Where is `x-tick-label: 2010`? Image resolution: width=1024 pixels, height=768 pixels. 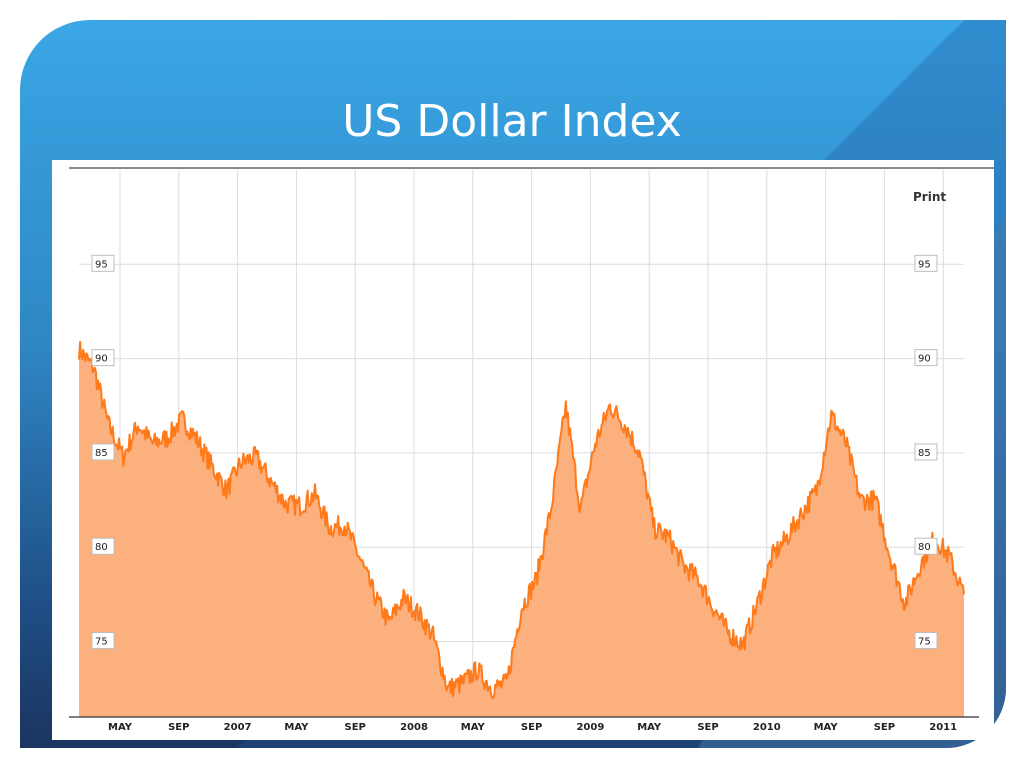
x-tick-label: 2010 is located at coordinates (767, 727).